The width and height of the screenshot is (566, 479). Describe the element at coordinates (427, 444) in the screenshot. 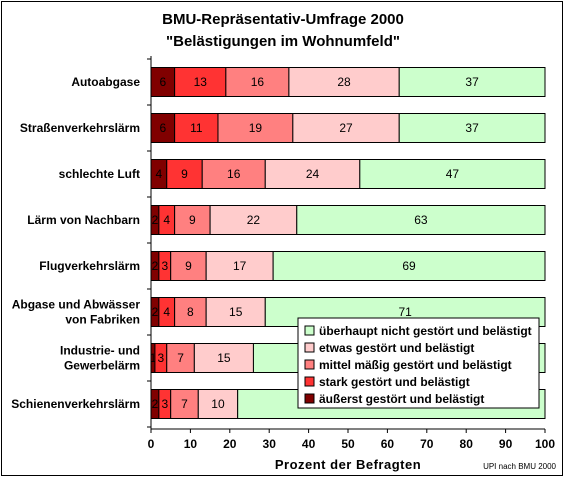

I see `x-tick-label: 70` at that location.